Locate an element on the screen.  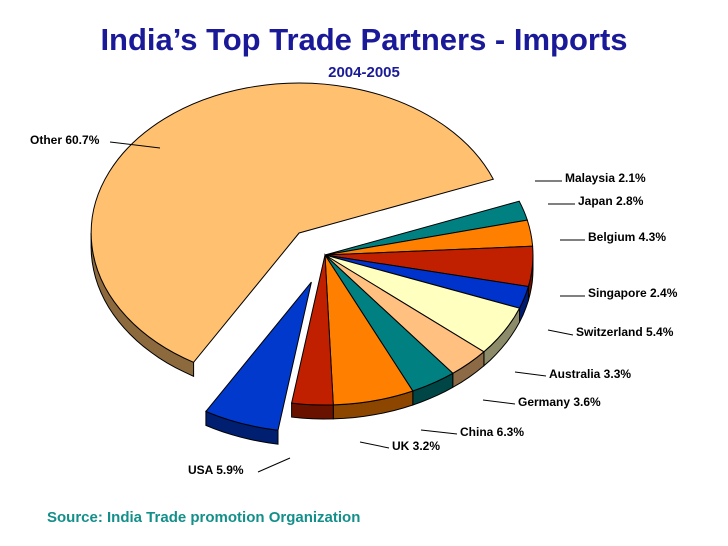
data-label-uk: UK 3.2% is located at coordinates (416, 446).